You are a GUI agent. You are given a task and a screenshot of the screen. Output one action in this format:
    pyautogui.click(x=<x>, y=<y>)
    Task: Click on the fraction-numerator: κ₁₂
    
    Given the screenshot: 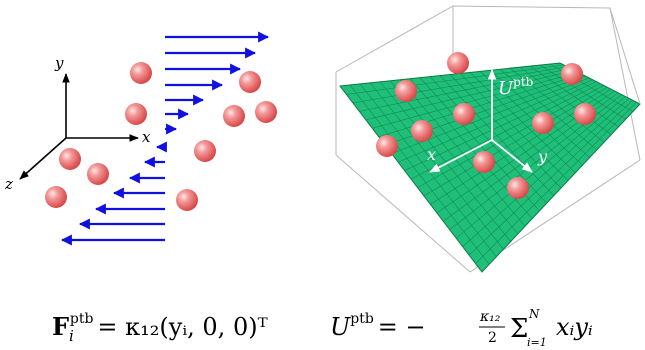 What is the action you would take?
    pyautogui.click(x=490, y=317)
    